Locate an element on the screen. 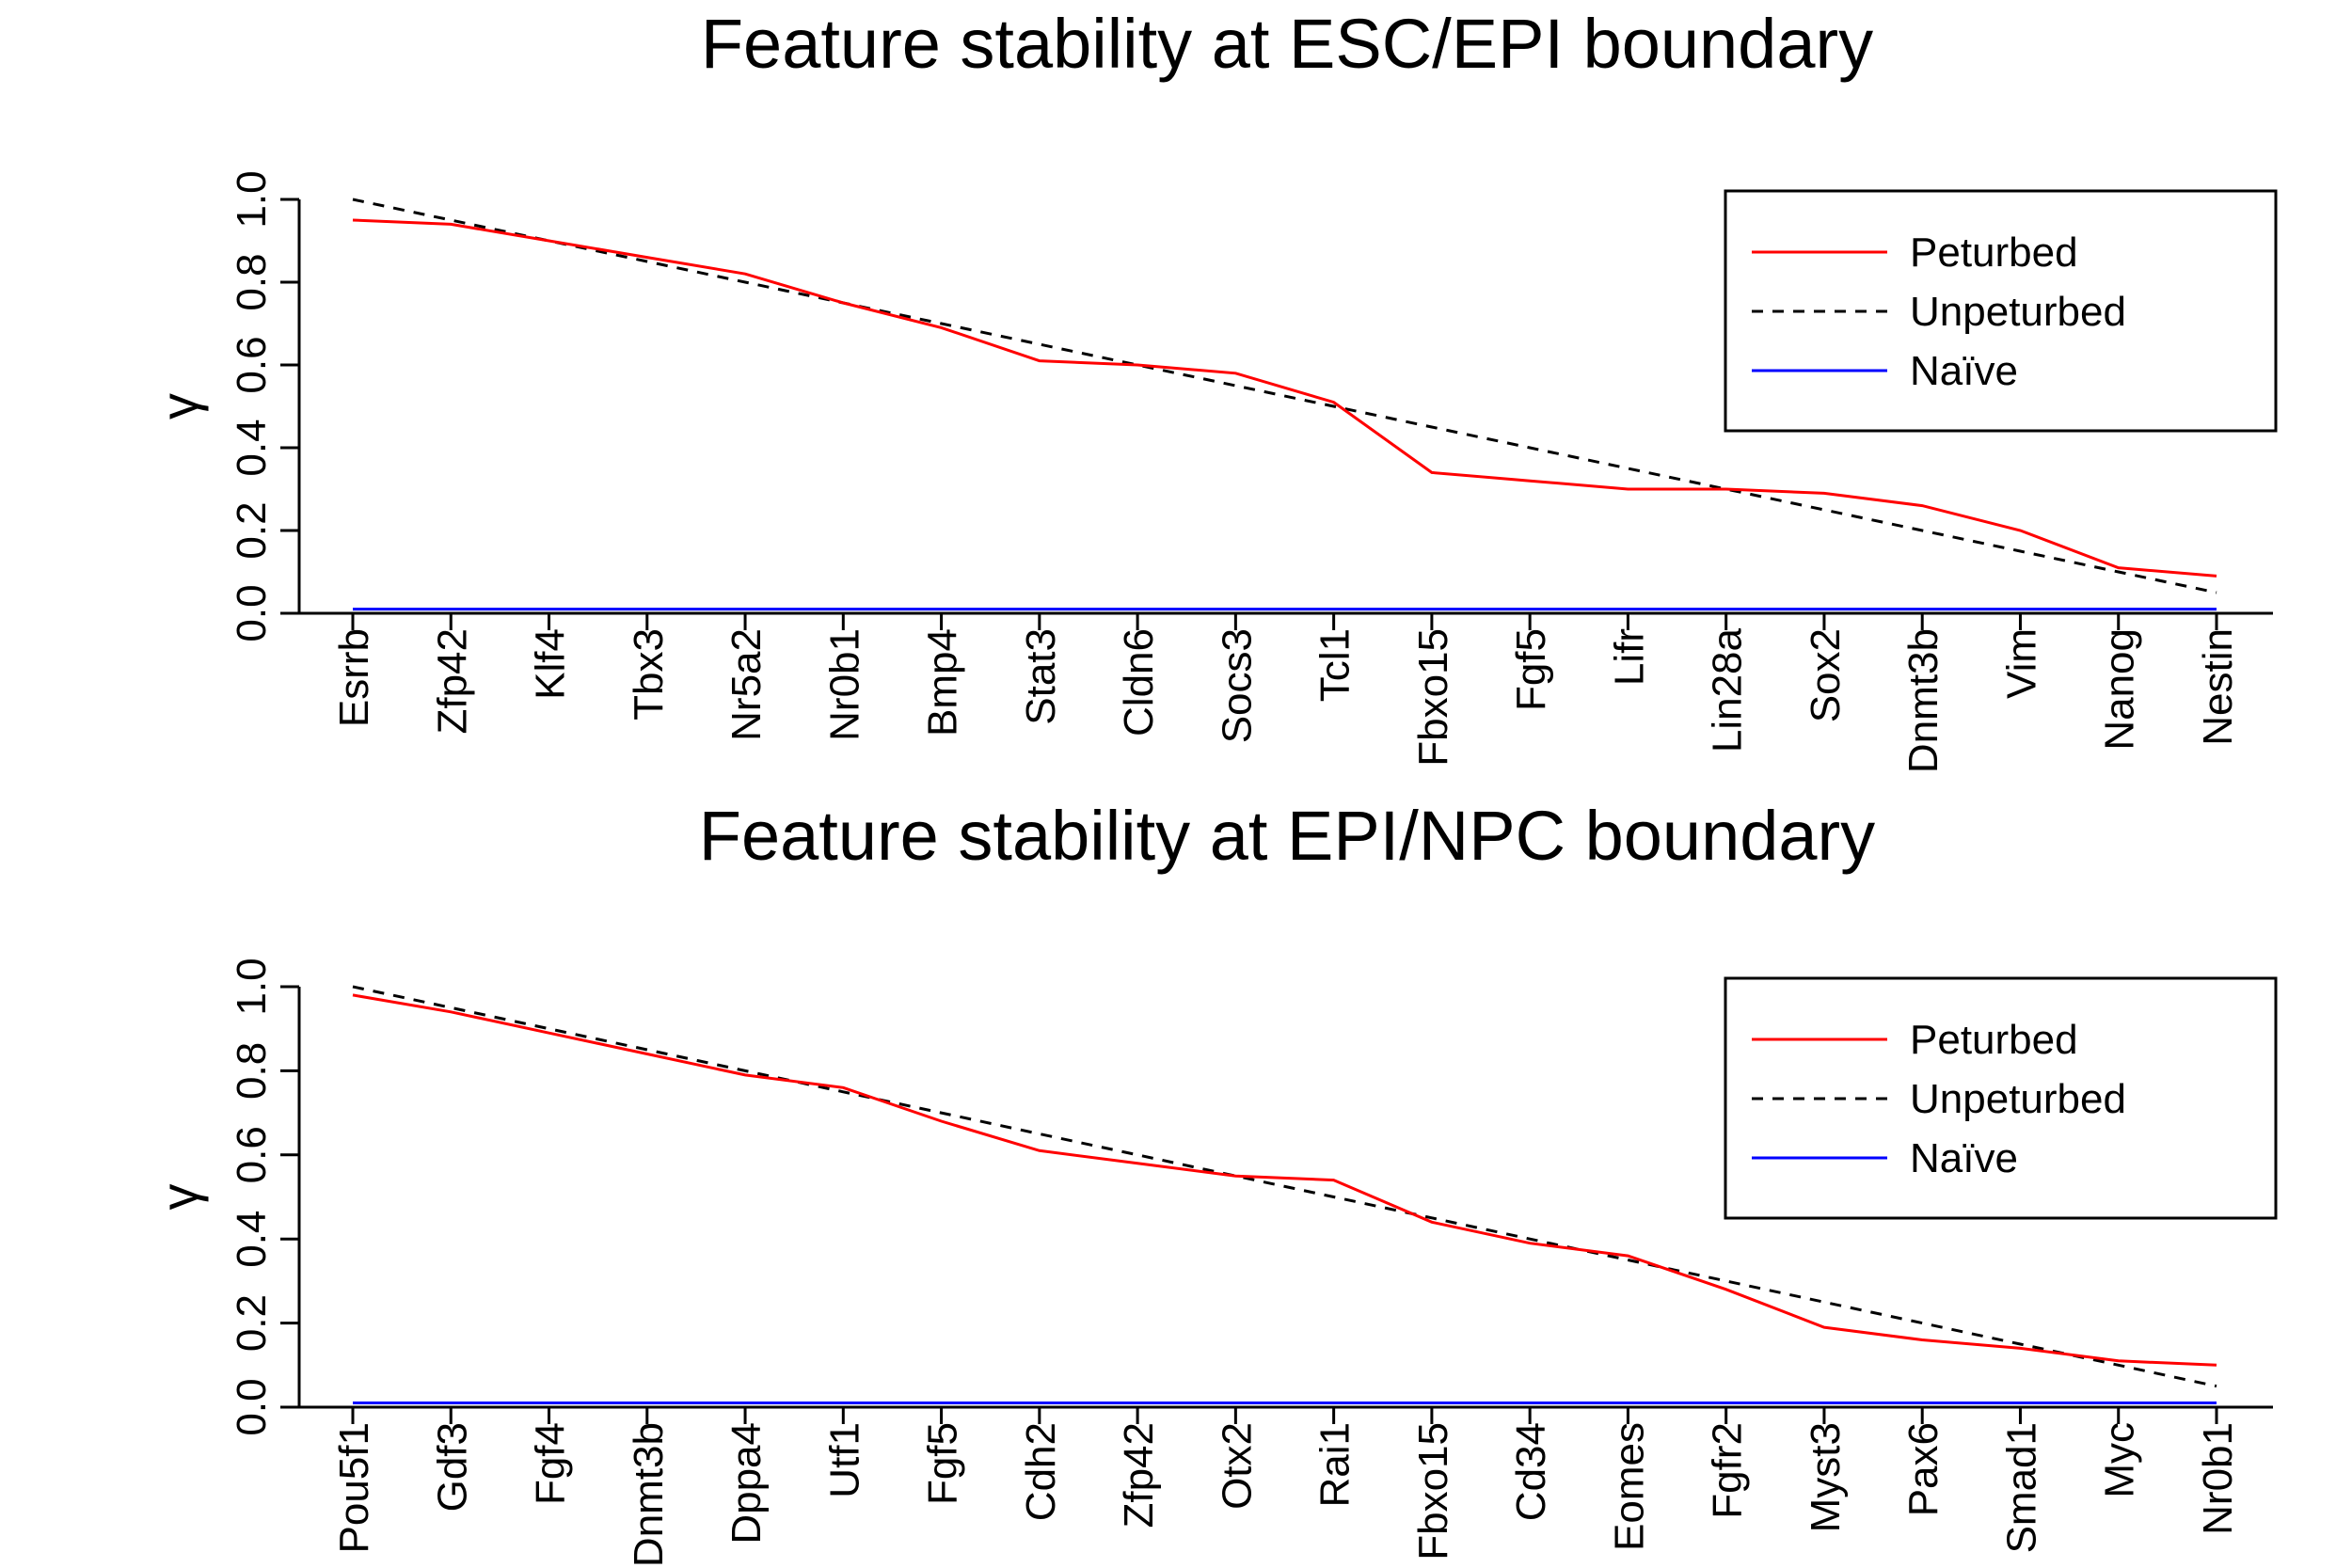  x-tick-label: Pax6 is located at coordinates (1923, 1469).